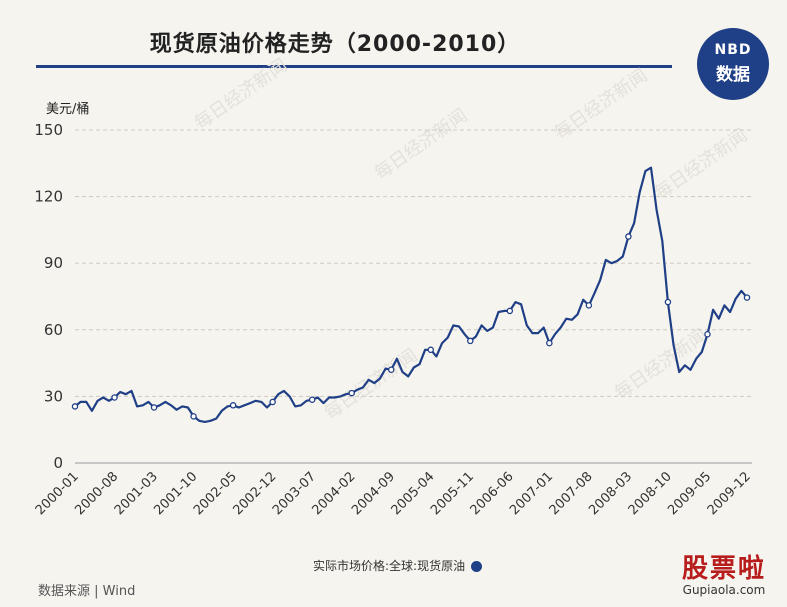 This screenshot has width=787, height=607. What do you see at coordinates (53, 330) in the screenshot?
I see `y-tick-label: 60` at bounding box center [53, 330].